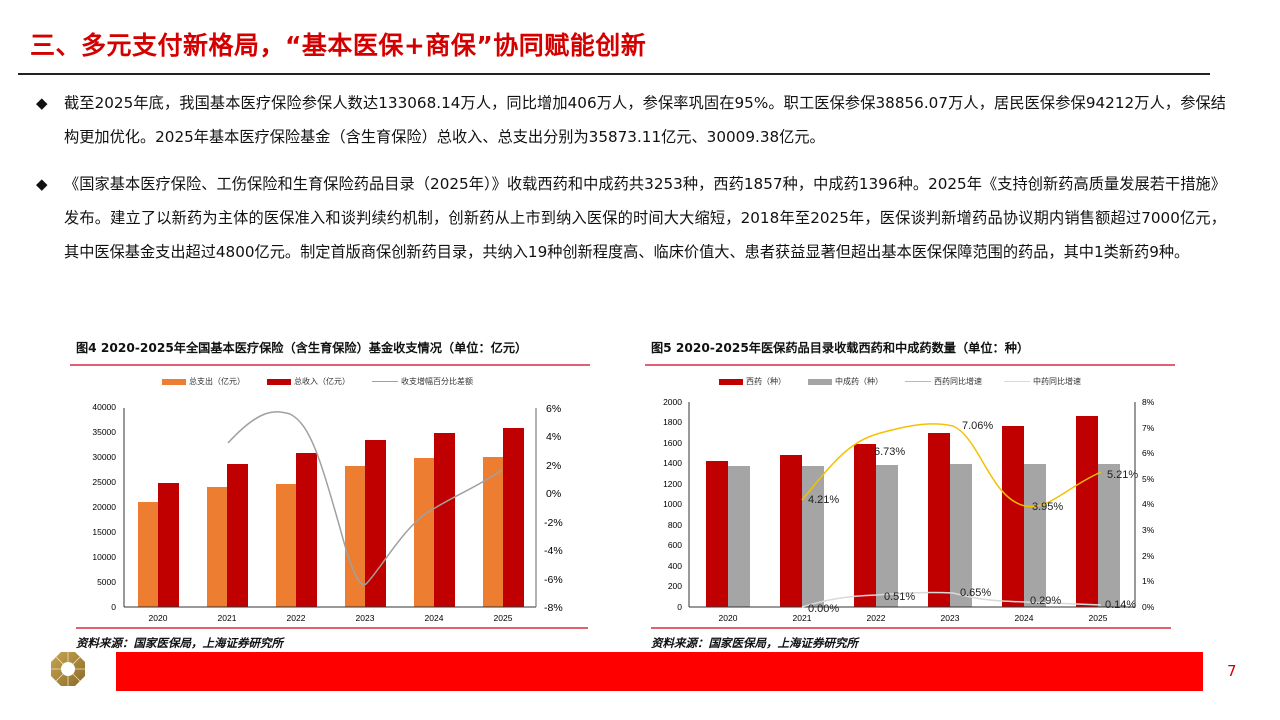 The image size is (1280, 720). I want to click on legend-item: 总支出（亿元）, so click(203, 381).